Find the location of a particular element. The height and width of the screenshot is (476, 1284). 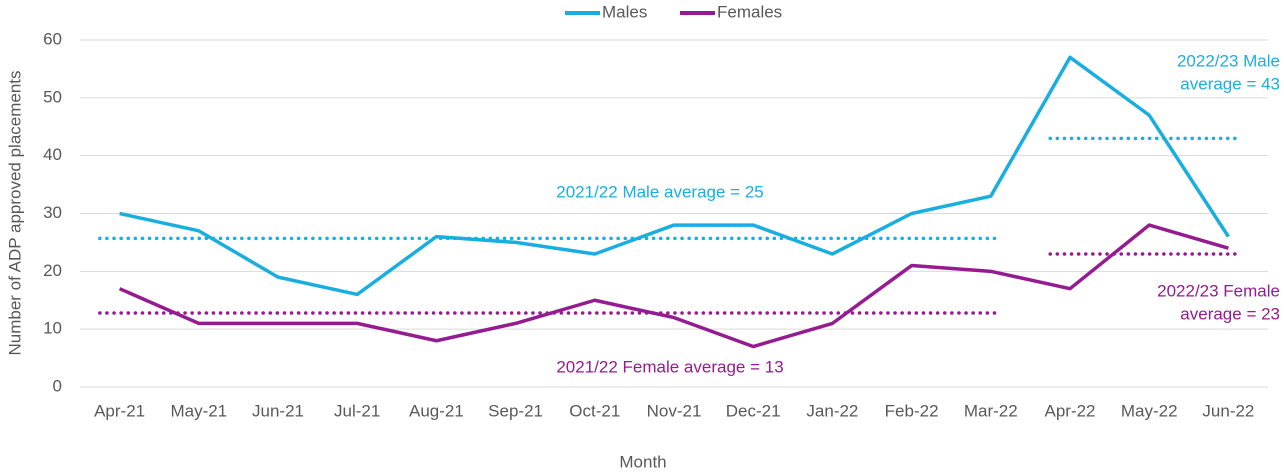

x-tick-label: Sep-21 is located at coordinates (515, 410).